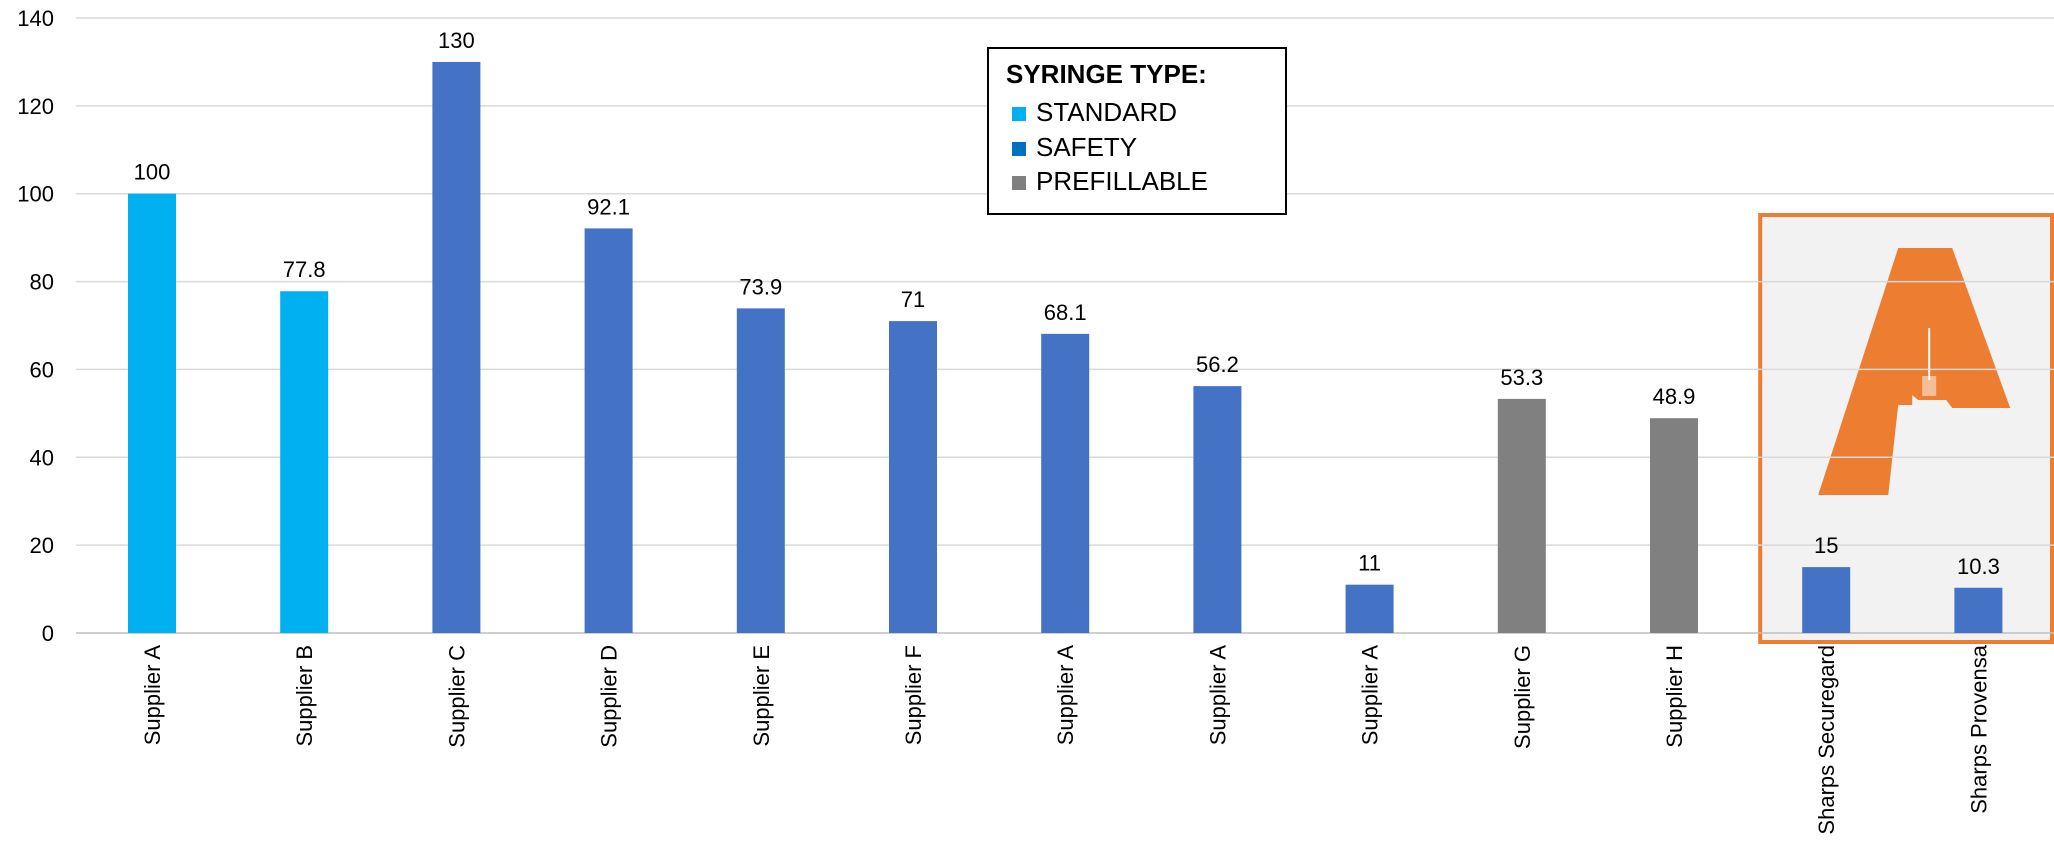 This screenshot has width=2054, height=852. What do you see at coordinates (1019, 149) in the screenshot?
I see `legend-swatch-safety` at bounding box center [1019, 149].